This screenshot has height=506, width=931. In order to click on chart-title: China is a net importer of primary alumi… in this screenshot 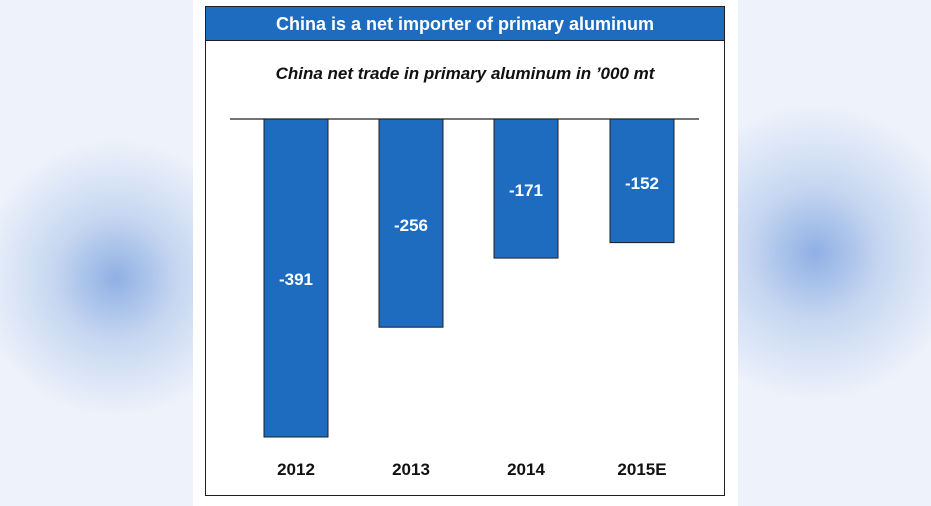, I will do `click(465, 24)`.